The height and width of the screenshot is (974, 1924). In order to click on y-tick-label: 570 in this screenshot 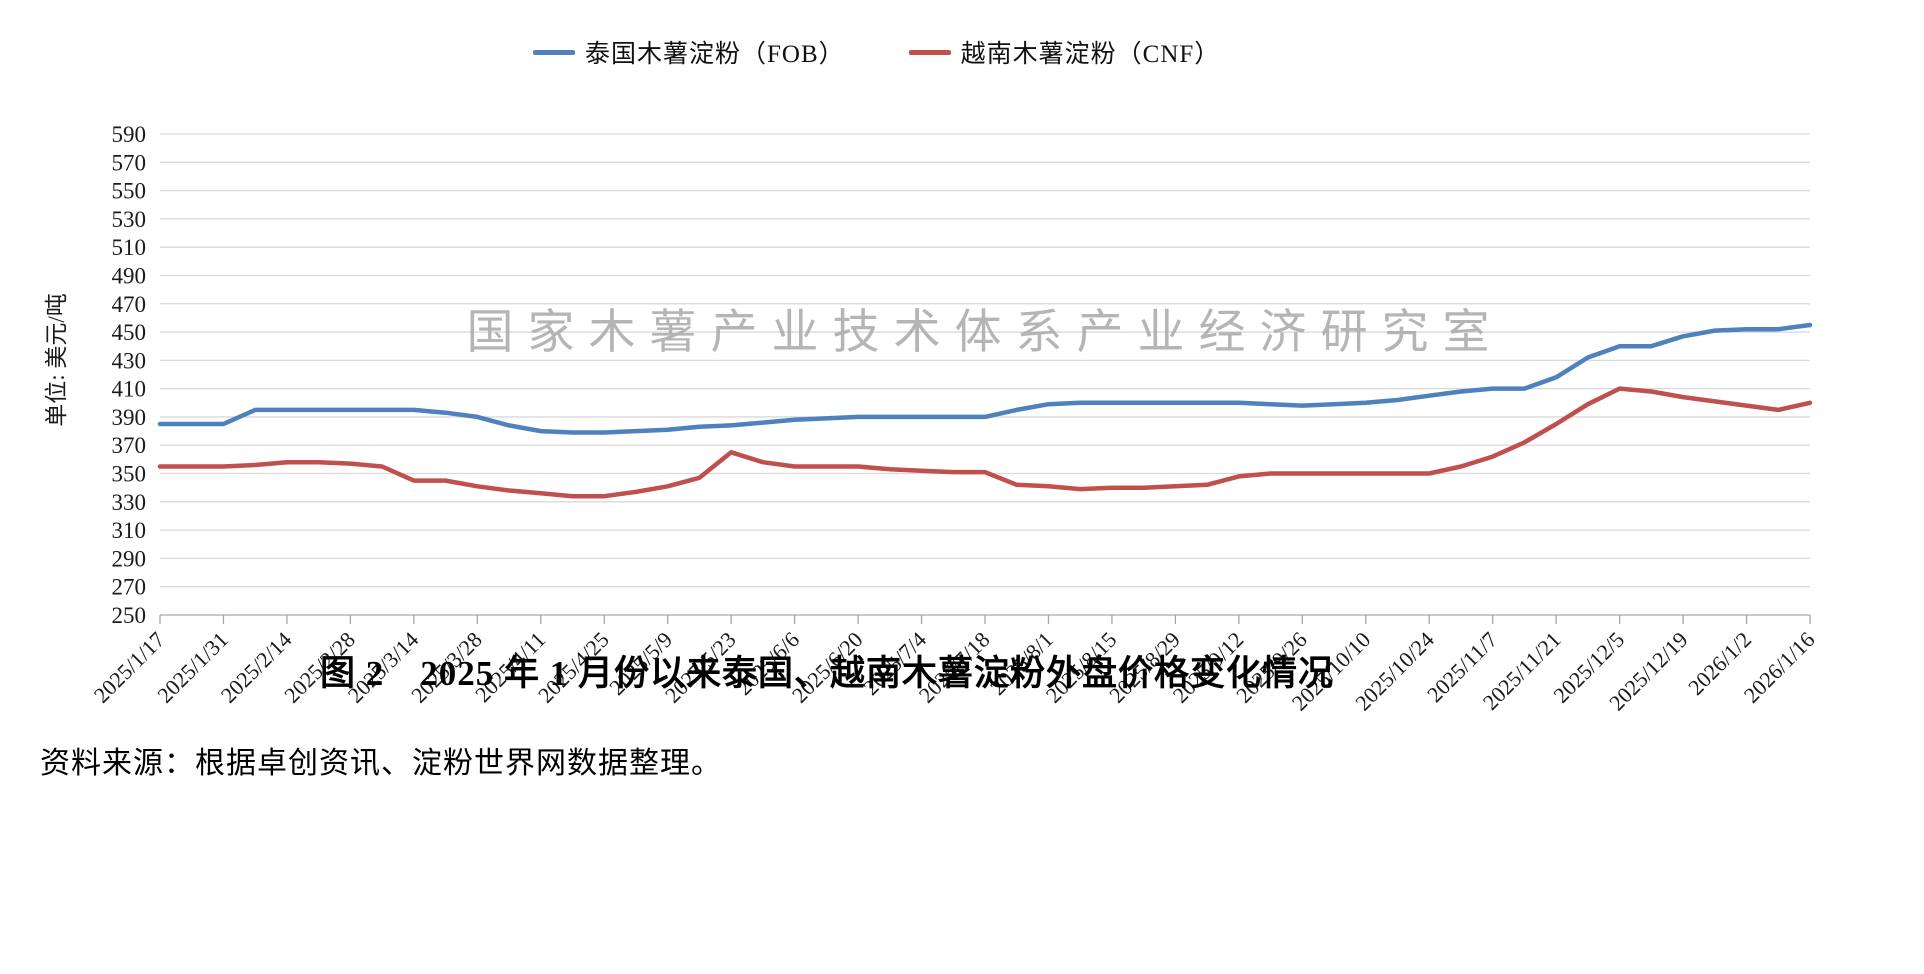, I will do `click(129, 162)`.